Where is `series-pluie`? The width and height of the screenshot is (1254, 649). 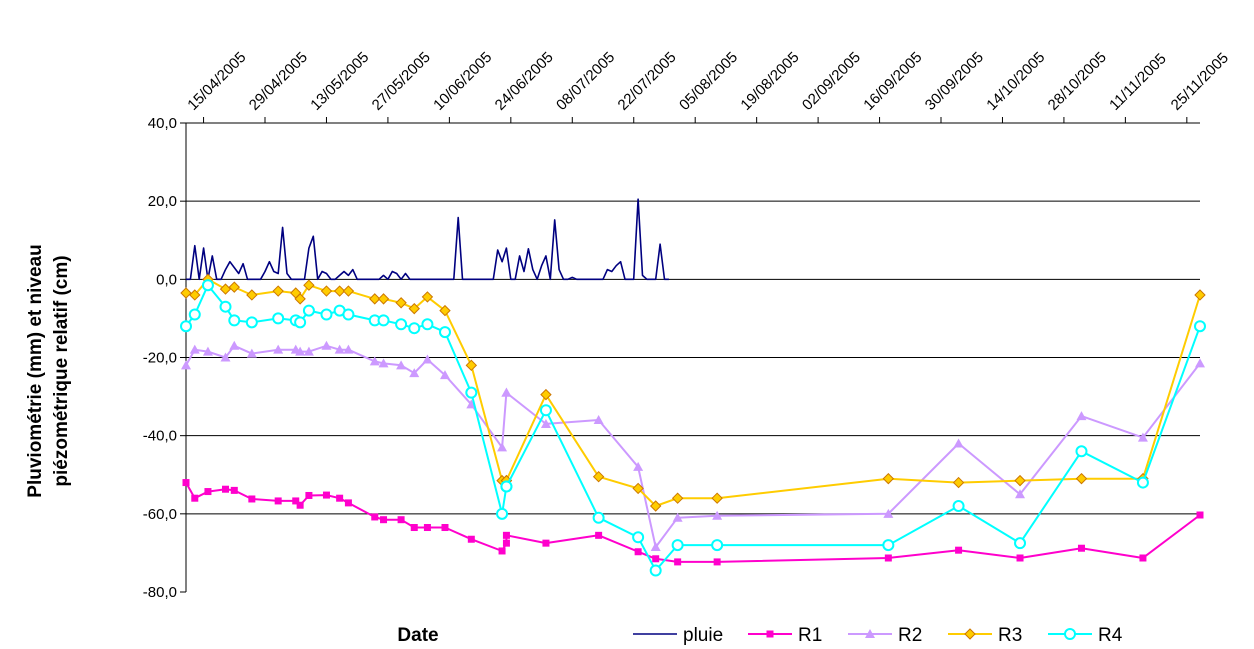
series-pluie is located at coordinates (427, 239).